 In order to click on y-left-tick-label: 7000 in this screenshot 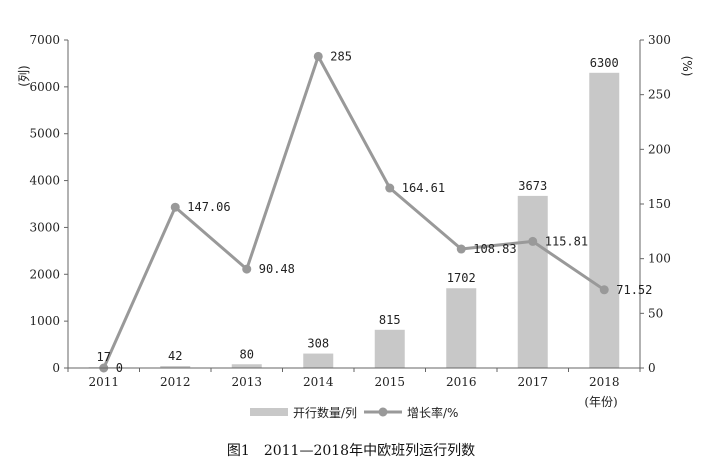, I will do `click(44, 40)`.